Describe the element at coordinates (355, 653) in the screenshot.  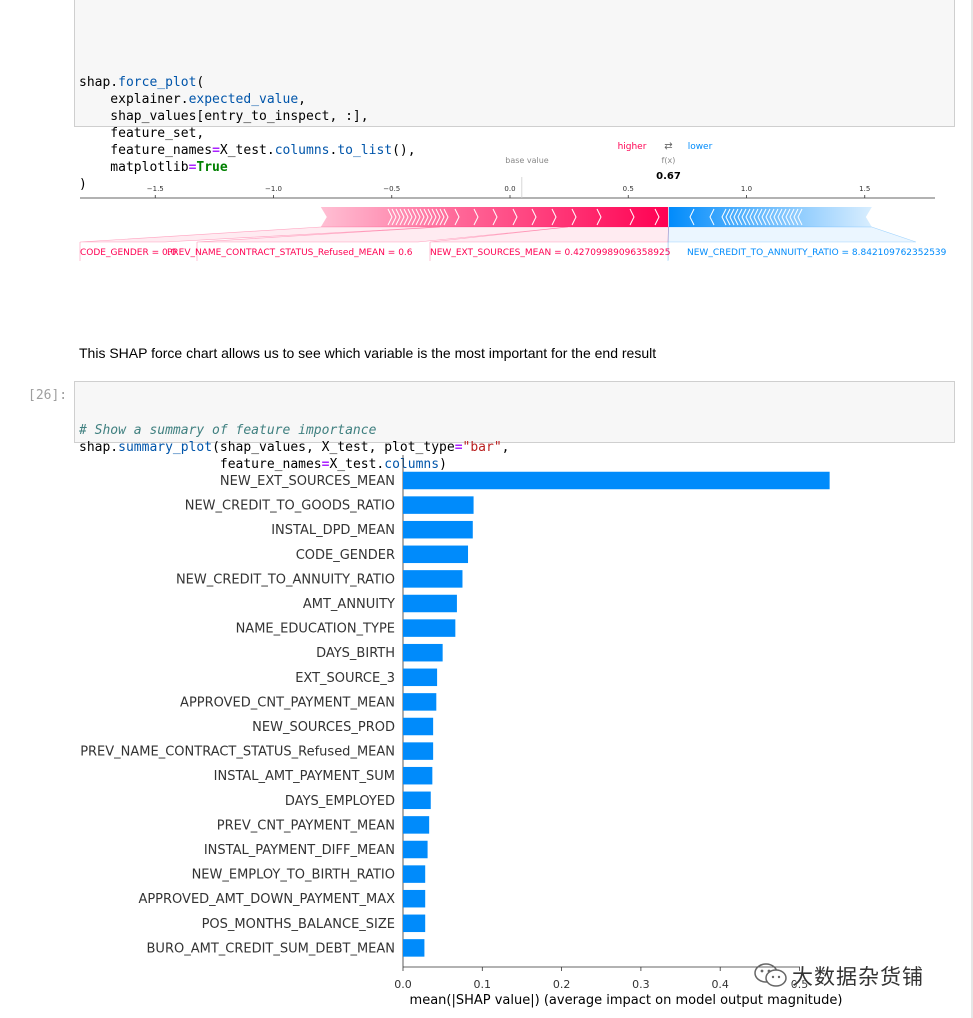
I see `bar-category-label: DAYS_BIRTH` at that location.